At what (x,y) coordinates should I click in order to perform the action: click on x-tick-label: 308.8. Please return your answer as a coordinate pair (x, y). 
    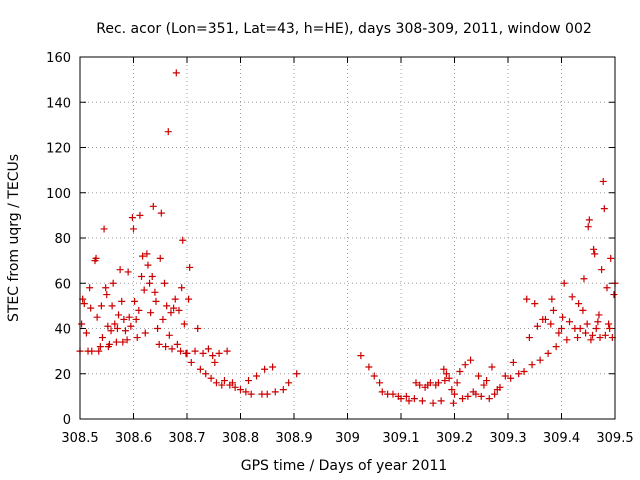
    Looking at the image, I should click on (240, 438).